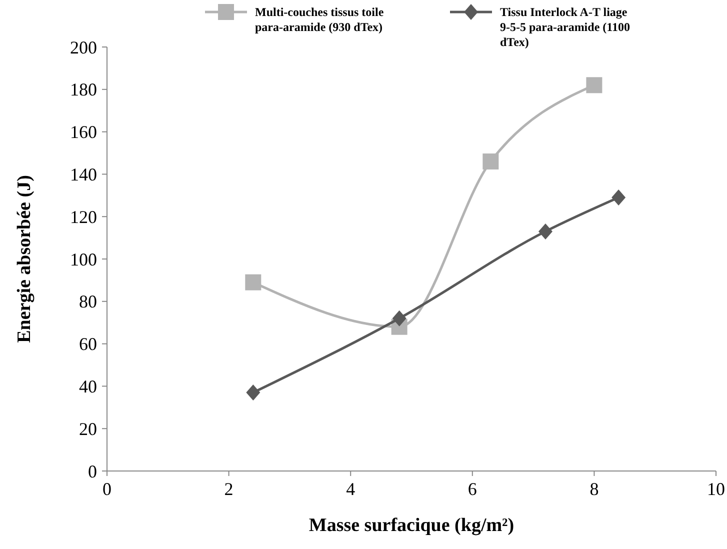  I want to click on x-axis-title: Masse surfacique (kg/m²), so click(411, 525).